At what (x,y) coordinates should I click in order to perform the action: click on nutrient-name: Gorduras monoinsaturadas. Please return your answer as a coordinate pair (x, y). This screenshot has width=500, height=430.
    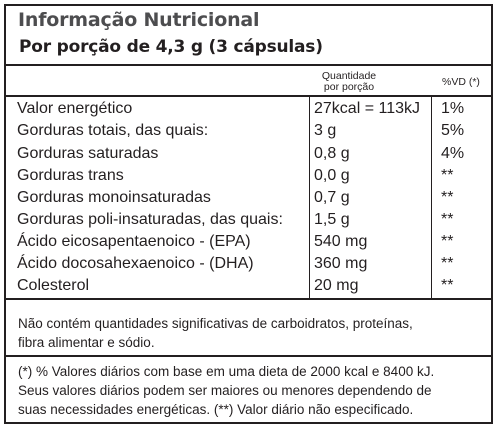
    Looking at the image, I should click on (114, 197).